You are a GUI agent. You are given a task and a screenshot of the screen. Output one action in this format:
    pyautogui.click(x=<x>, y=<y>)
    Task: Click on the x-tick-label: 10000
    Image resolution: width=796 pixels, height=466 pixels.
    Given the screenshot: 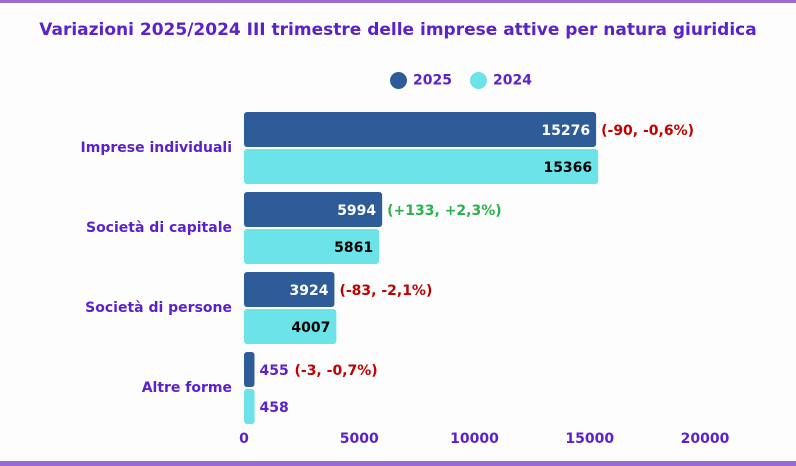 What is the action you would take?
    pyautogui.click(x=474, y=439)
    